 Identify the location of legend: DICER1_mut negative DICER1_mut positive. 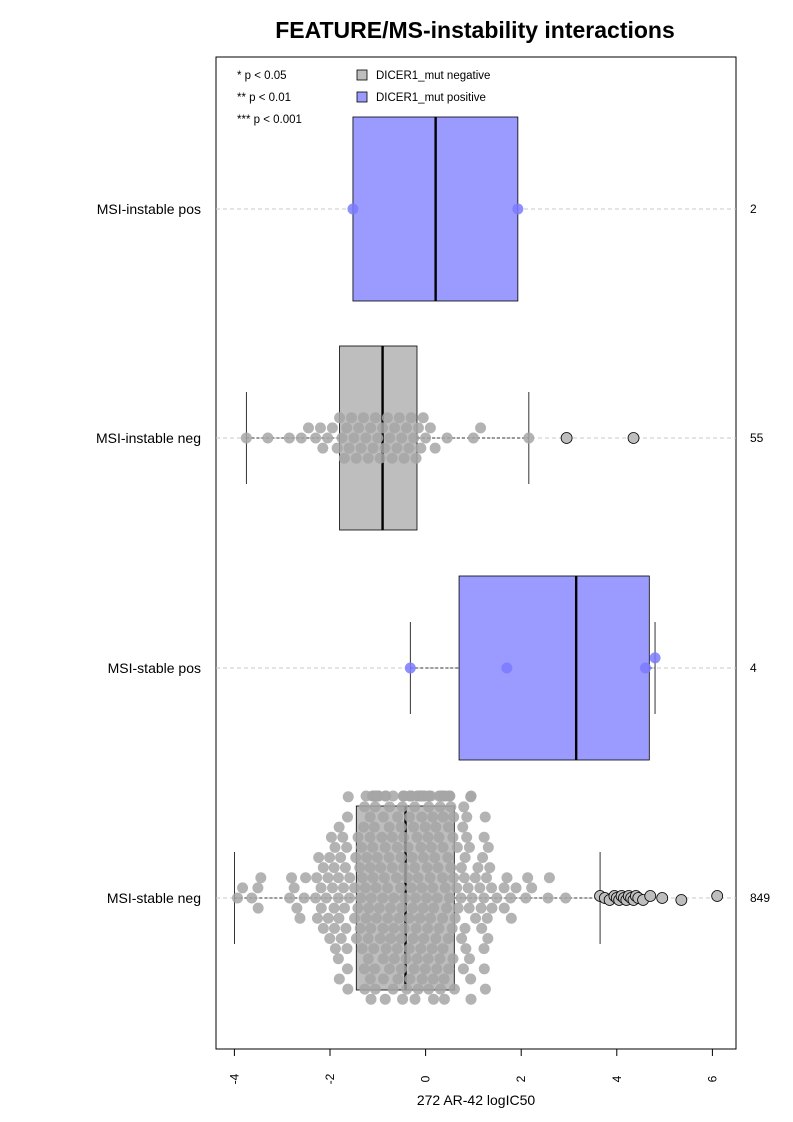
(423, 86).